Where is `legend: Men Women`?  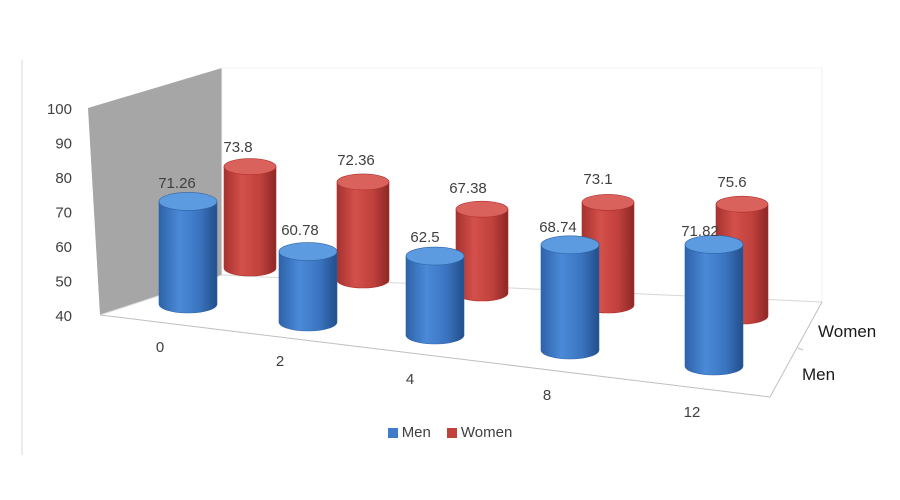 legend: Men Women is located at coordinates (450, 432).